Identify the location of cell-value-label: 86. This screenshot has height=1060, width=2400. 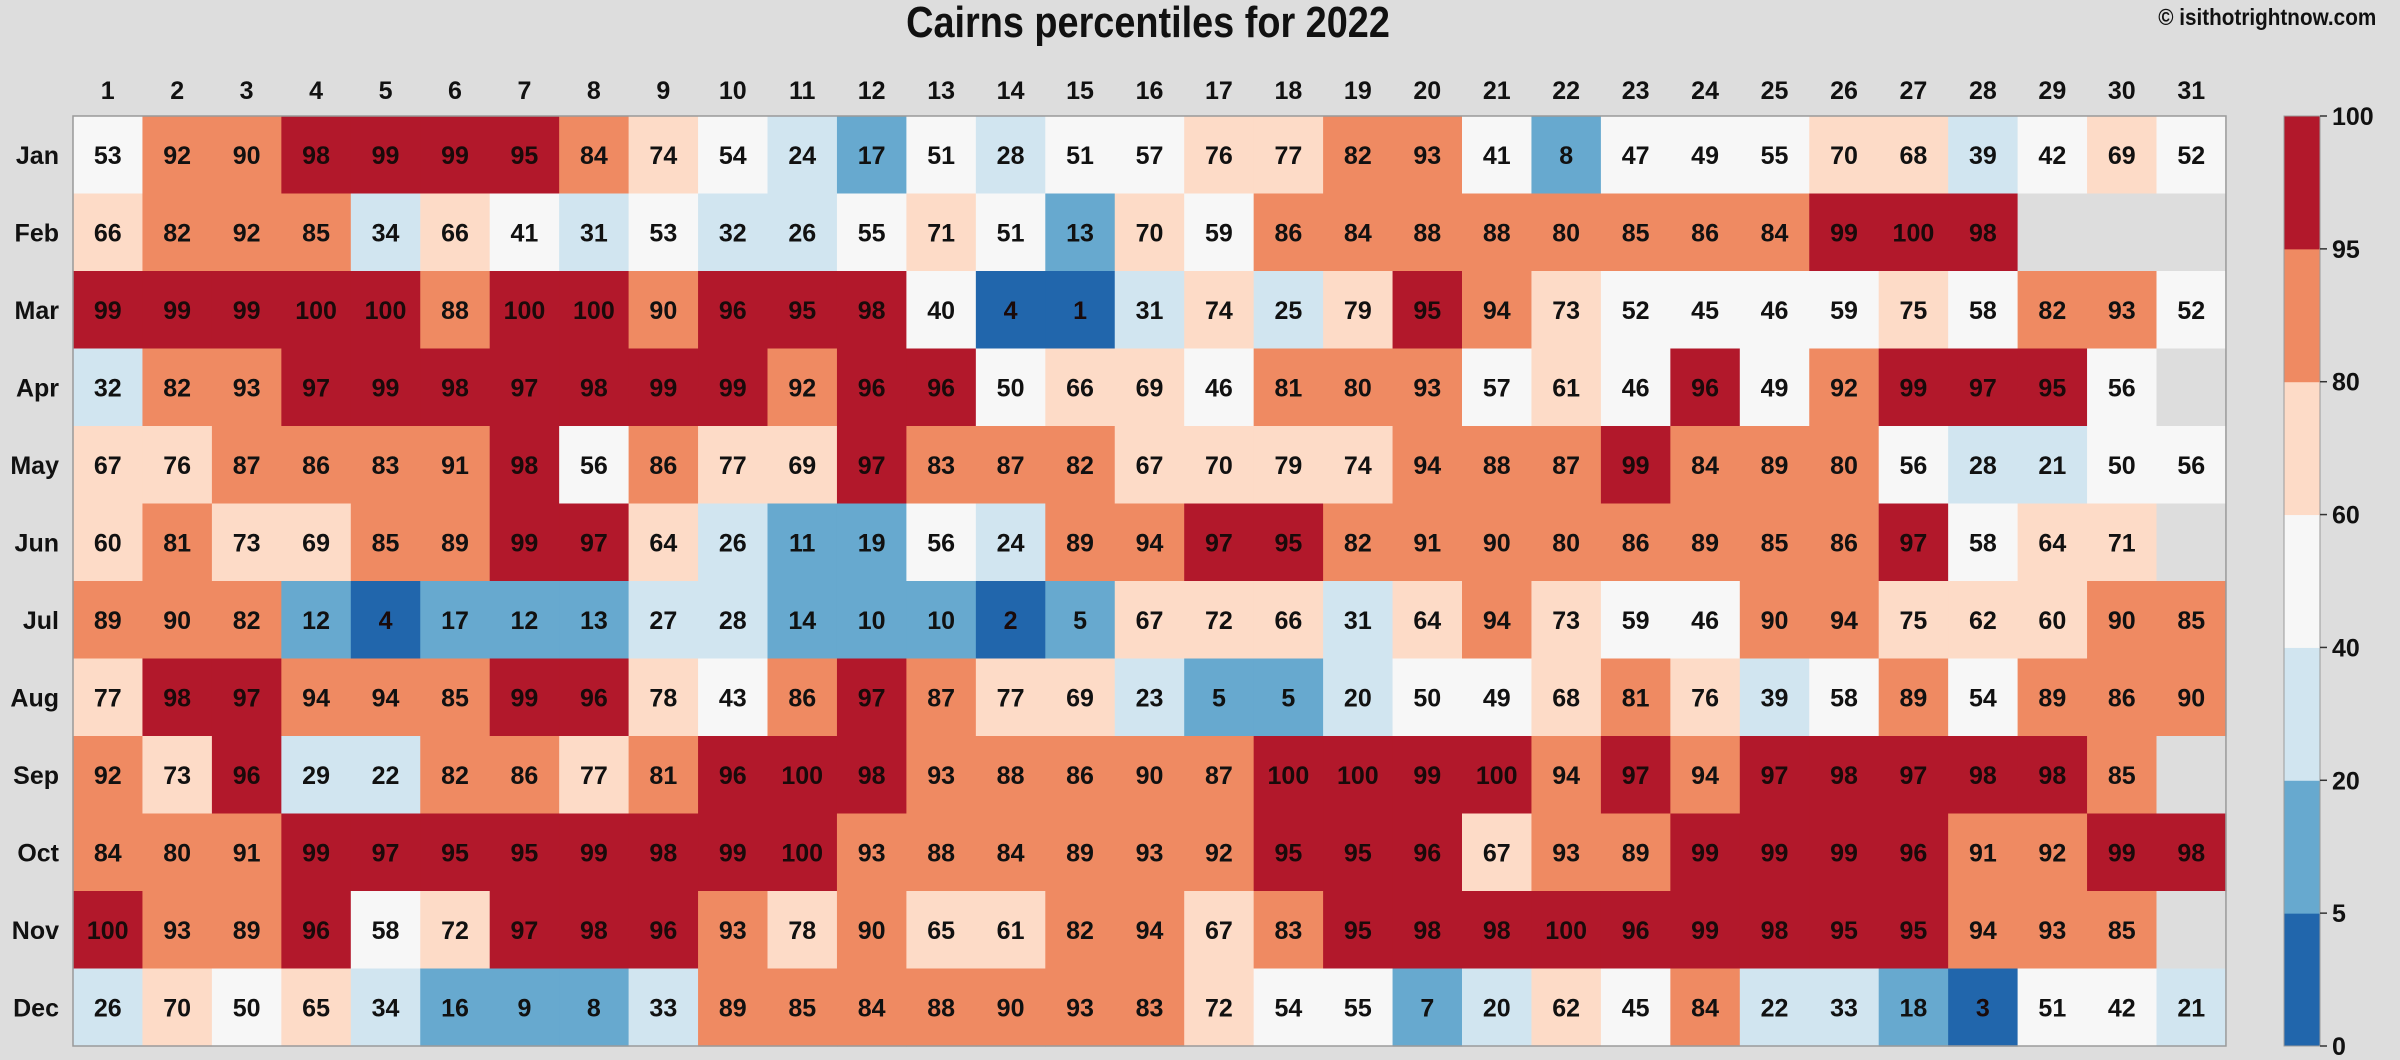
(663, 466).